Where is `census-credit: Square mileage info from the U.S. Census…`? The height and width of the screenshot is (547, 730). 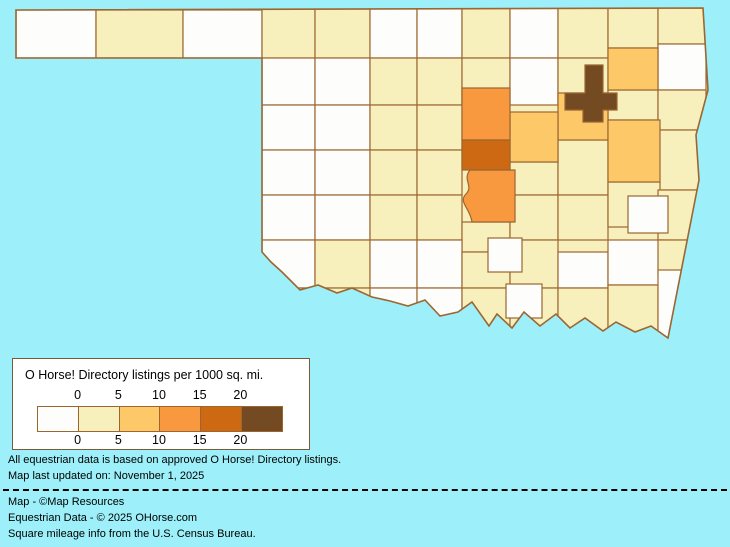
census-credit: Square mileage info from the U.S. Census… is located at coordinates (132, 534).